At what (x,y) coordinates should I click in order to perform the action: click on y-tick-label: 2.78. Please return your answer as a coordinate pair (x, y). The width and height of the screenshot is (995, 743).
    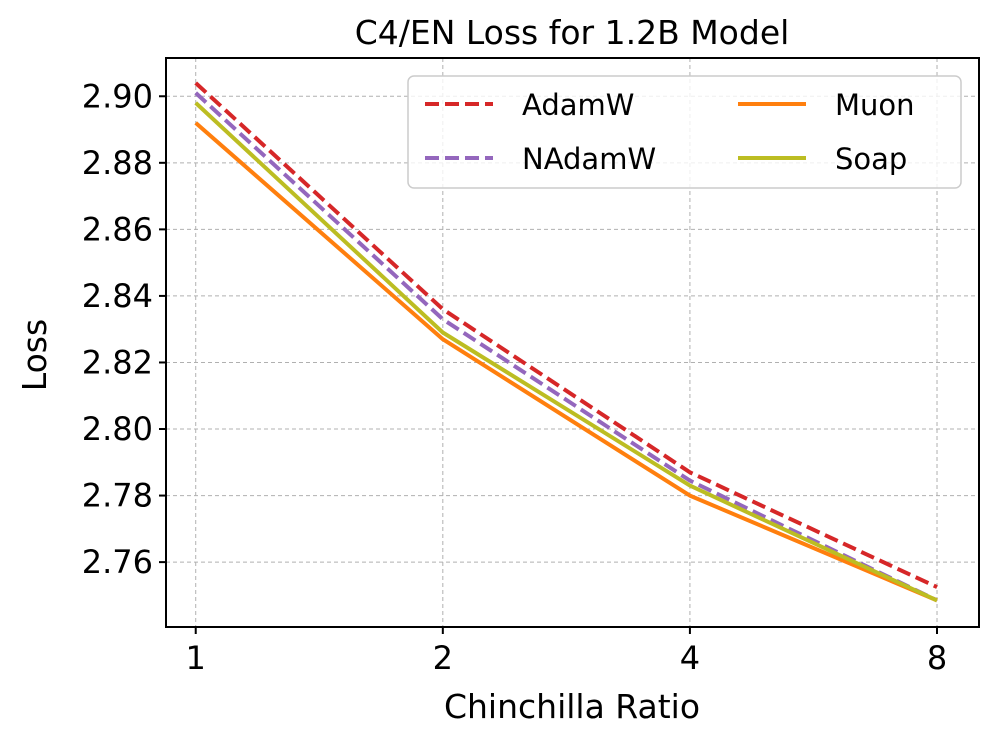
    Looking at the image, I should click on (117, 496).